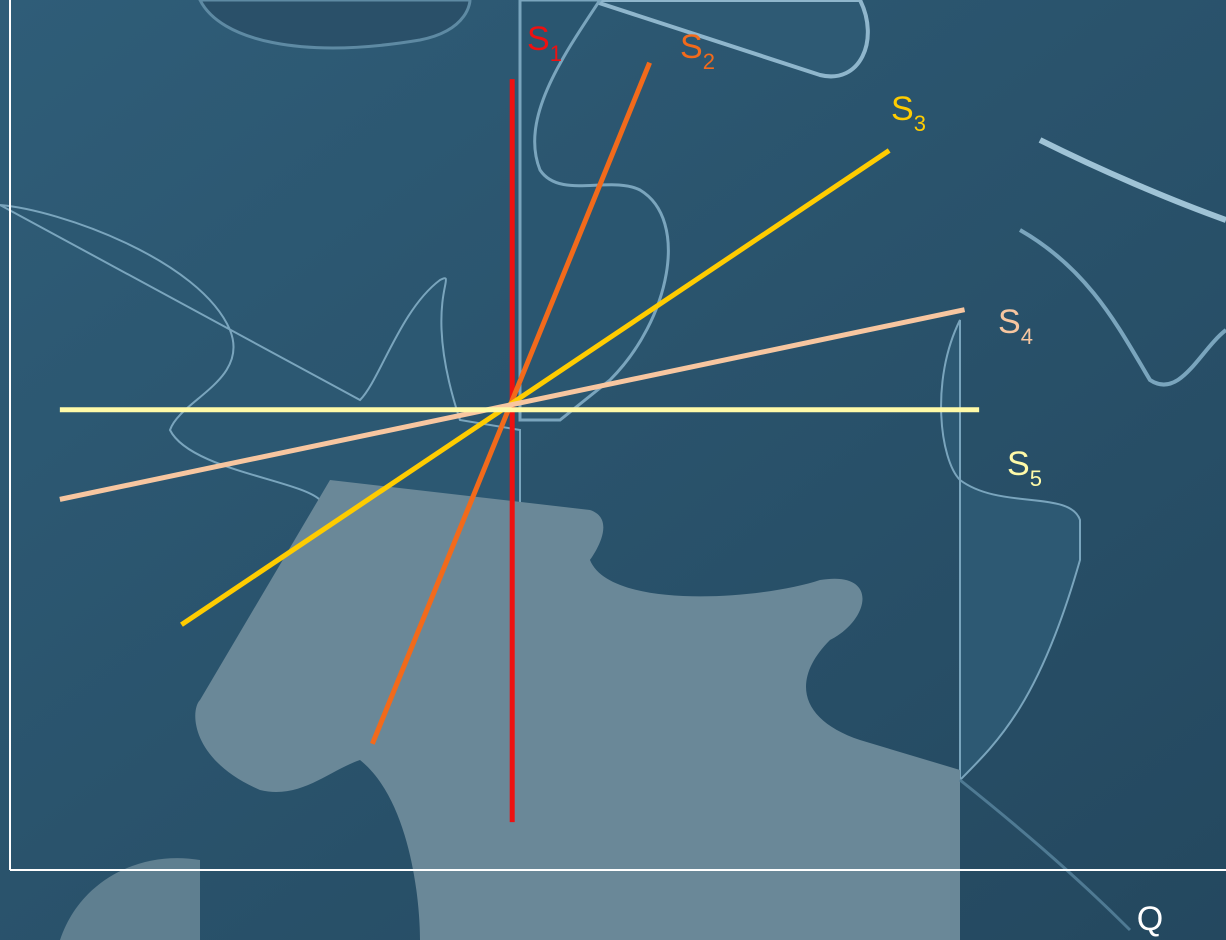  What do you see at coordinates (1036, 478) in the screenshot?
I see `curve-label-subscript: 5` at bounding box center [1036, 478].